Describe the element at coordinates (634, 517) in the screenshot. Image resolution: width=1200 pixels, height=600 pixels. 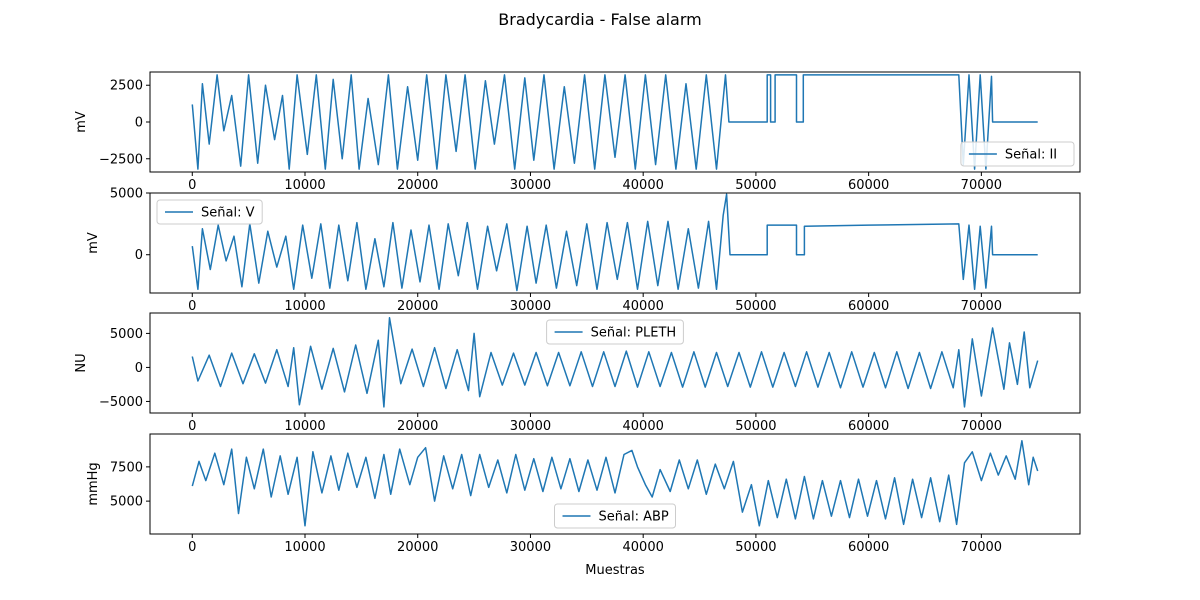
I see `legend-label: Señal: ABP` at that location.